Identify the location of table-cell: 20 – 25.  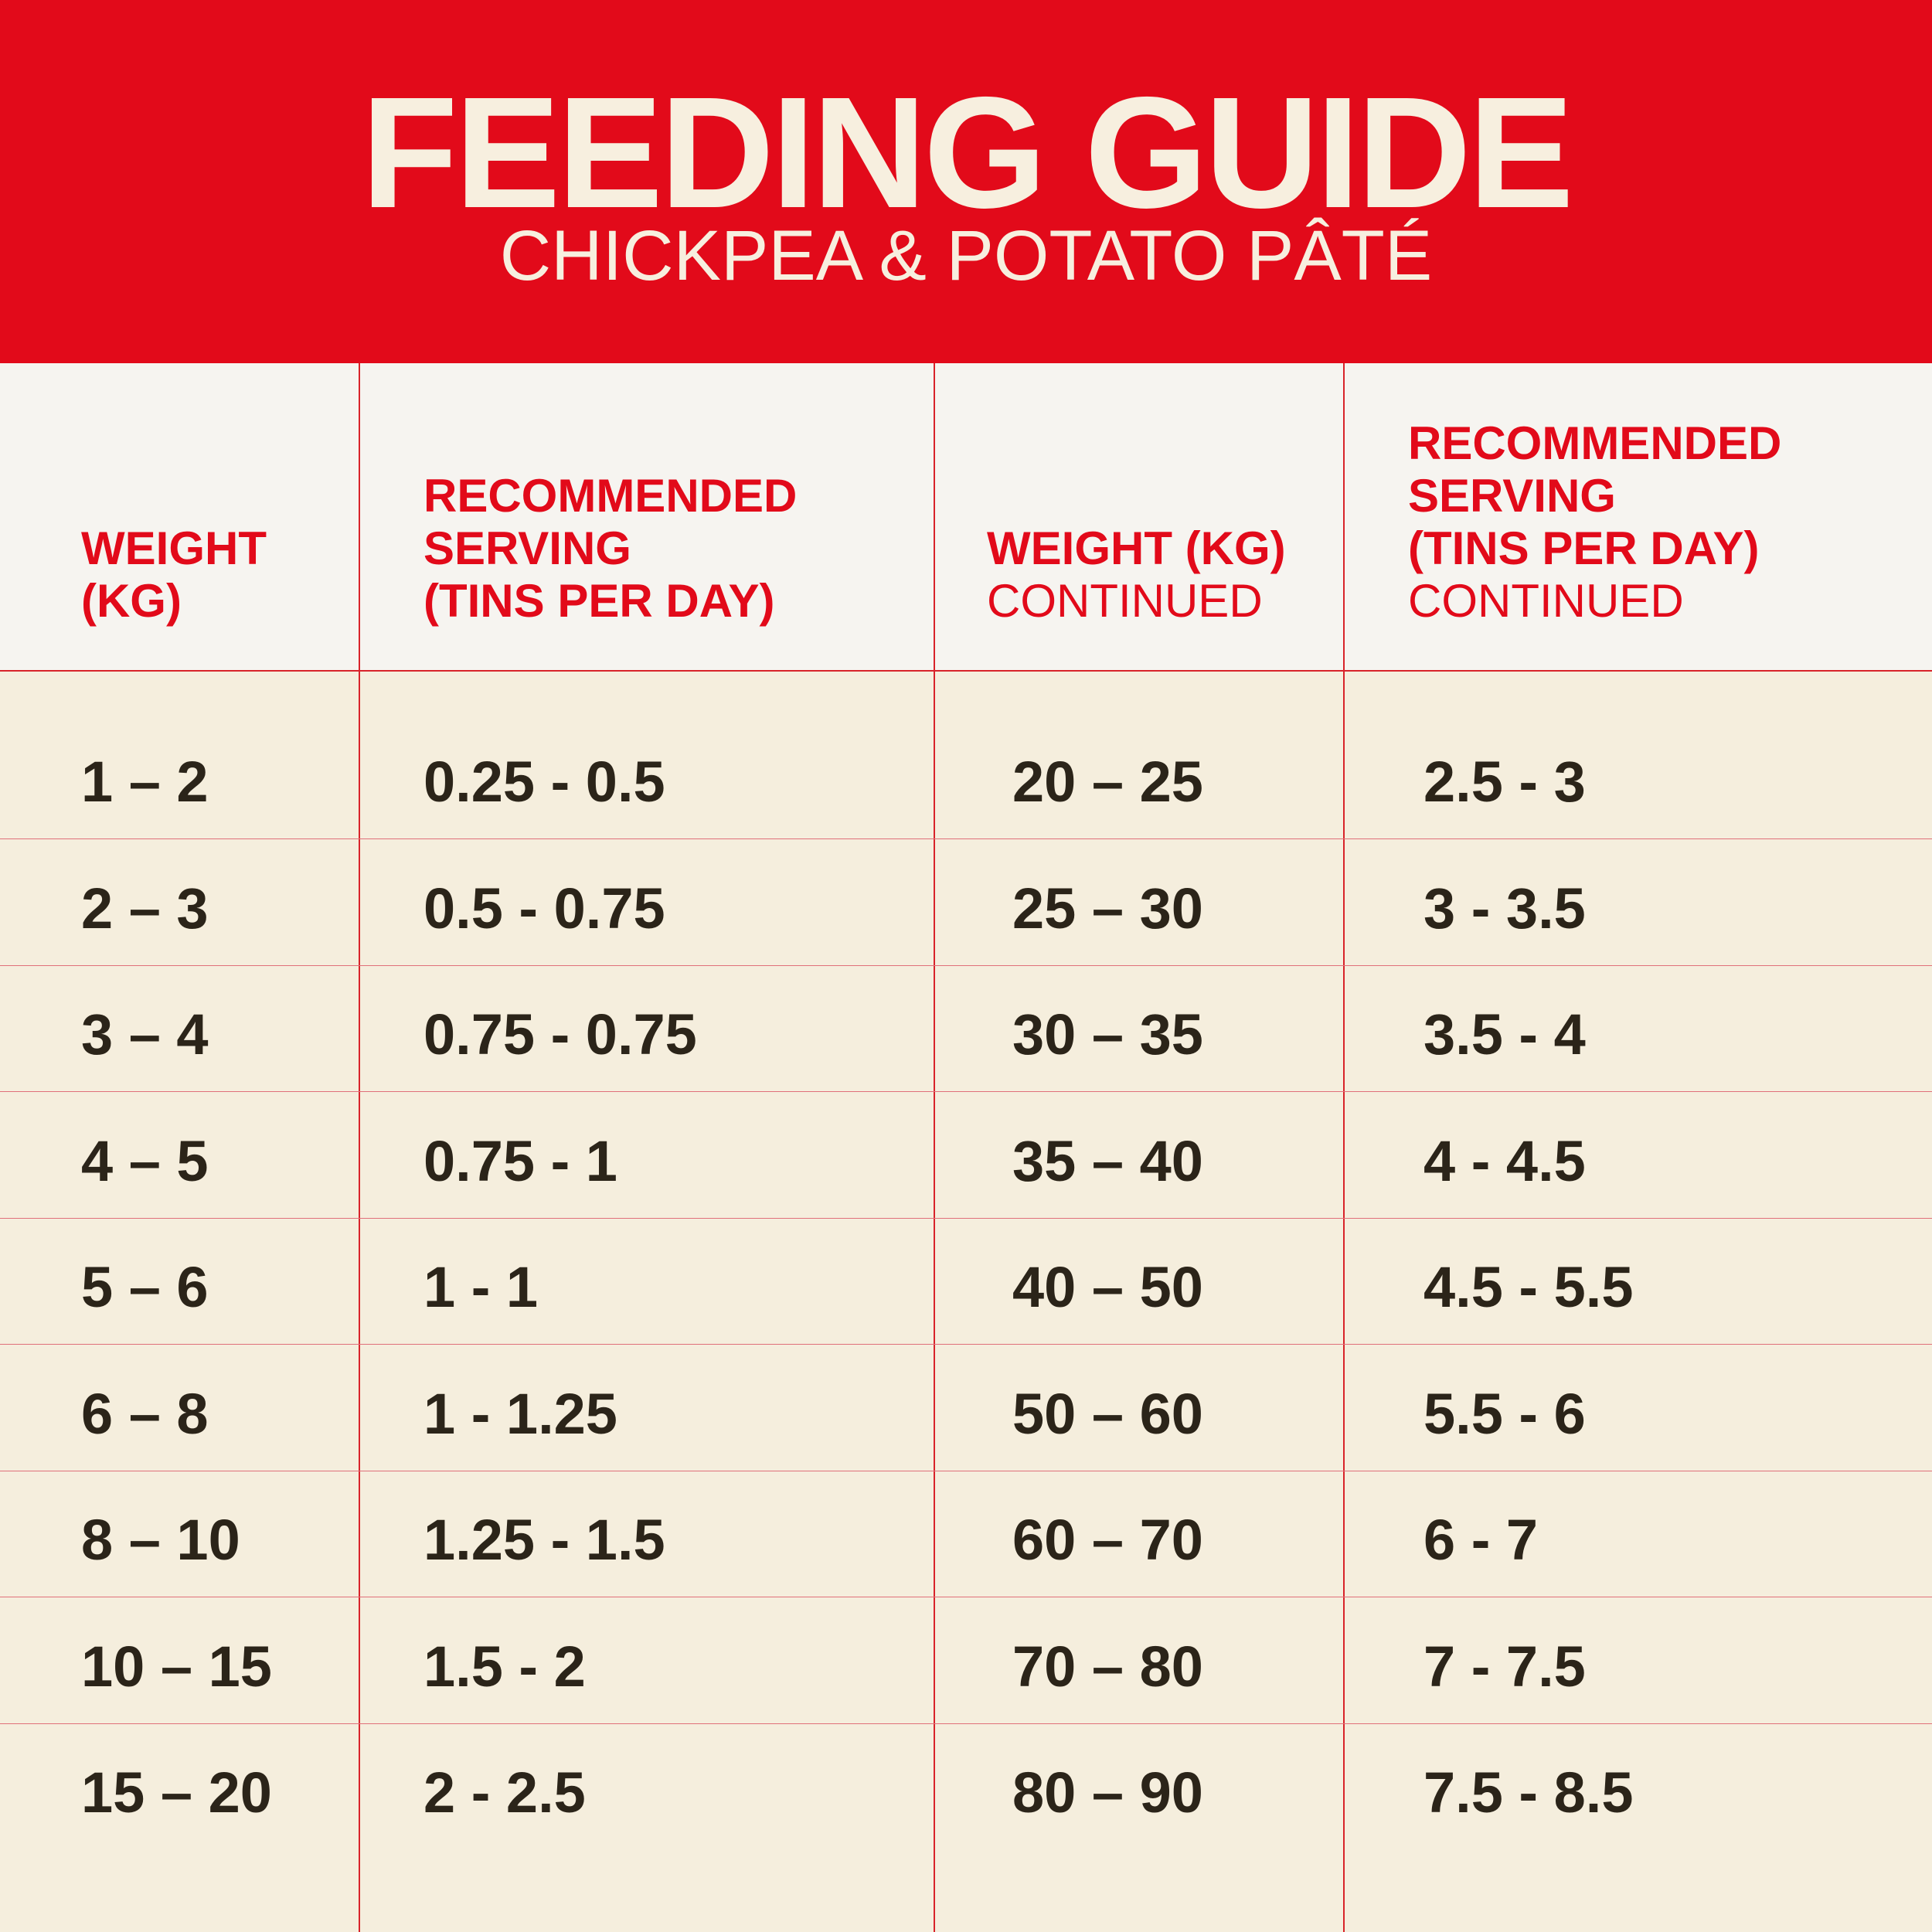
(1107, 782).